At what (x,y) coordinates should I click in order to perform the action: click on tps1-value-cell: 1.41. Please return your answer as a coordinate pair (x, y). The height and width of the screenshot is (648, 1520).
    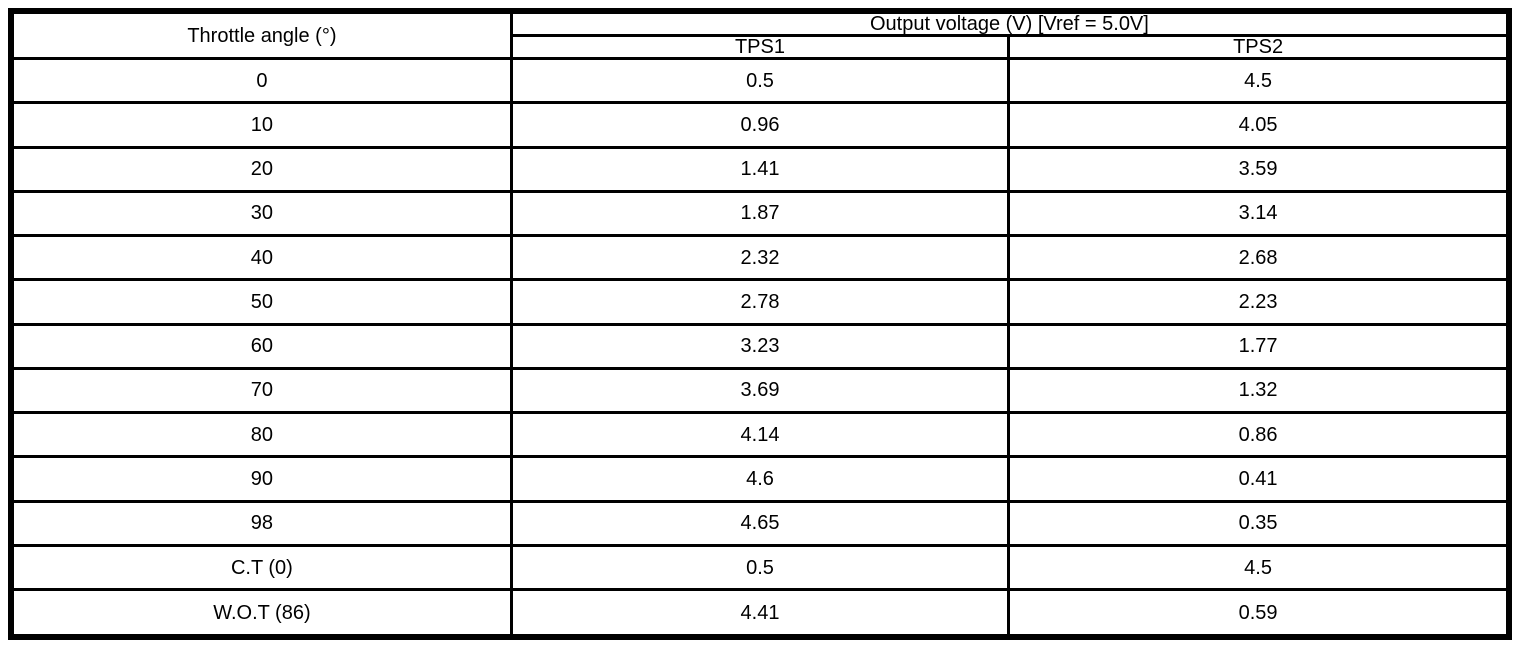
    Looking at the image, I should click on (760, 169).